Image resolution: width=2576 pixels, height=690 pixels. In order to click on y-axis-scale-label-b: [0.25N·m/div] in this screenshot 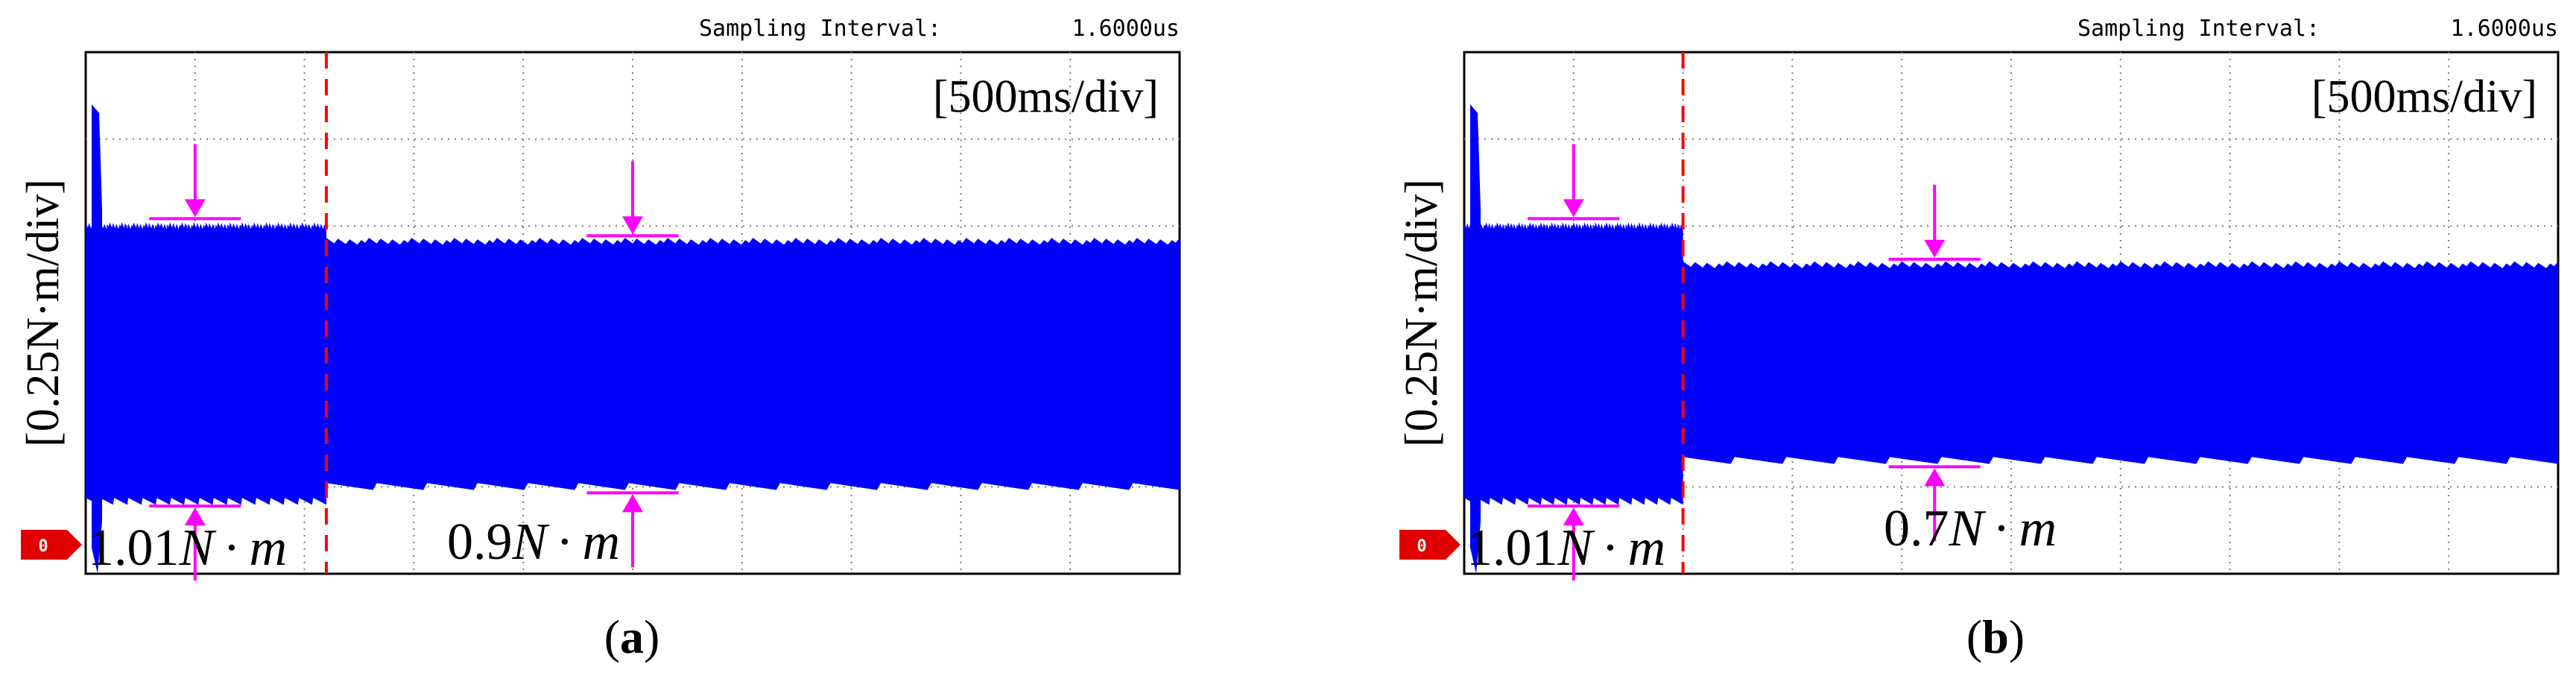, I will do `click(1421, 313)`.